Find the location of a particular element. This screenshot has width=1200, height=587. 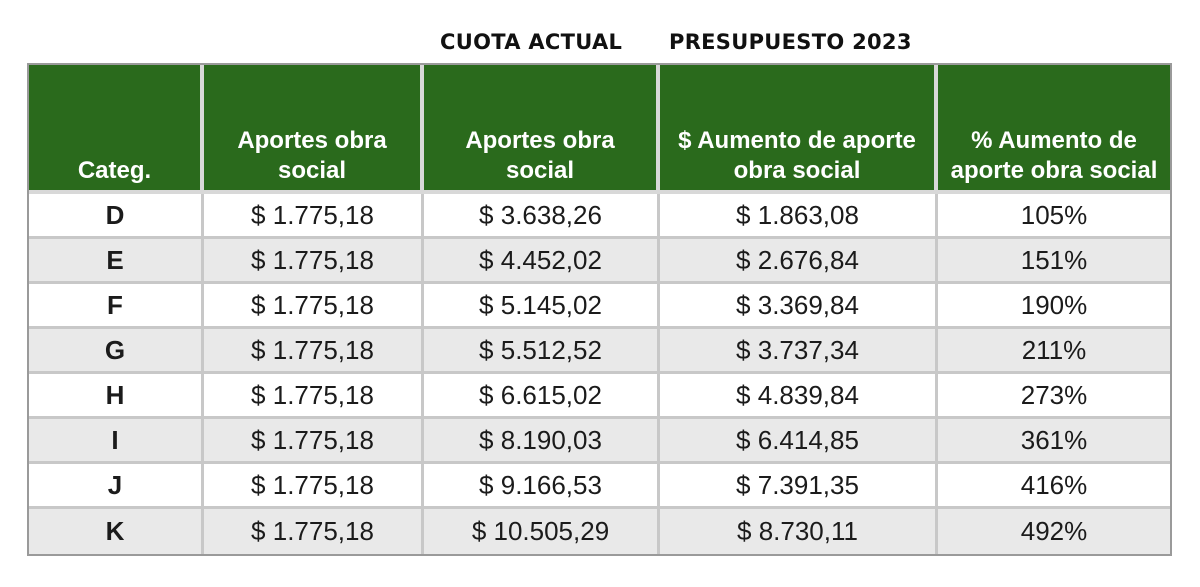

column-header-aportes-actual: Aportes obra social is located at coordinates (314, 129).